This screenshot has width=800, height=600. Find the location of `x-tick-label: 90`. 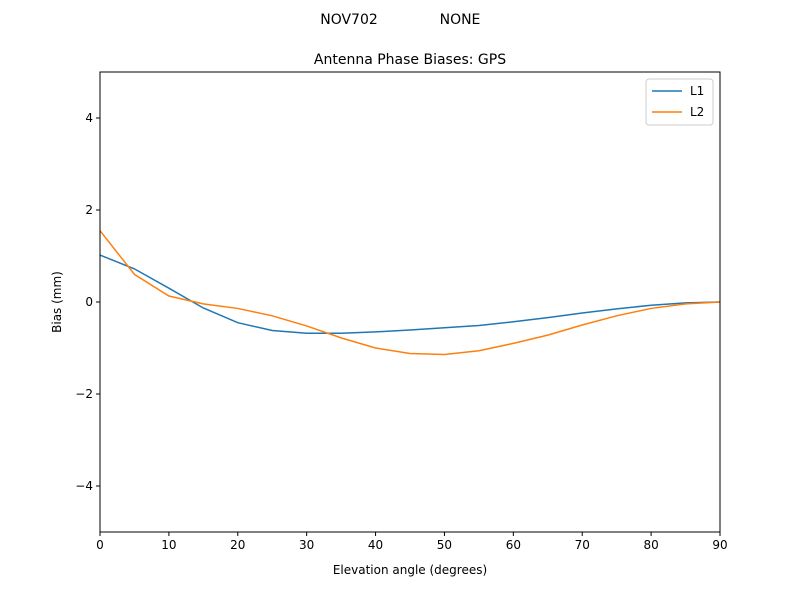

x-tick-label: 90 is located at coordinates (719, 545).